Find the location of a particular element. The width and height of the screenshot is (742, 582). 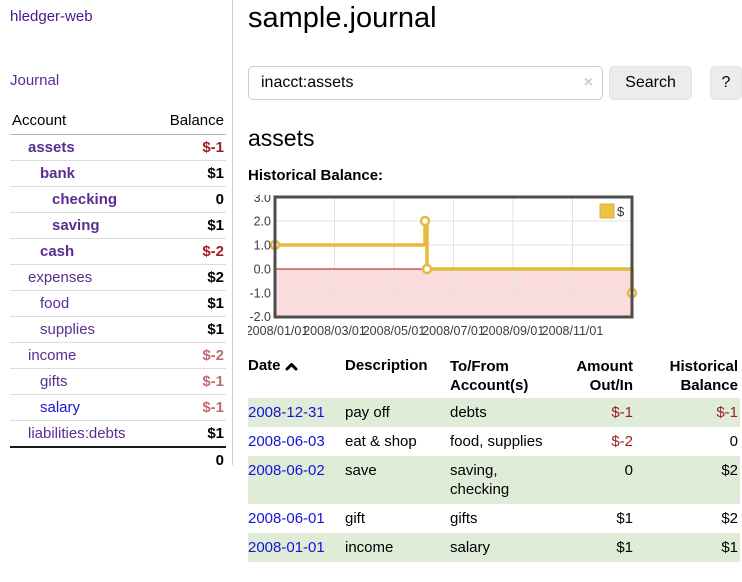

y-tick: 1.0 is located at coordinates (262, 246).